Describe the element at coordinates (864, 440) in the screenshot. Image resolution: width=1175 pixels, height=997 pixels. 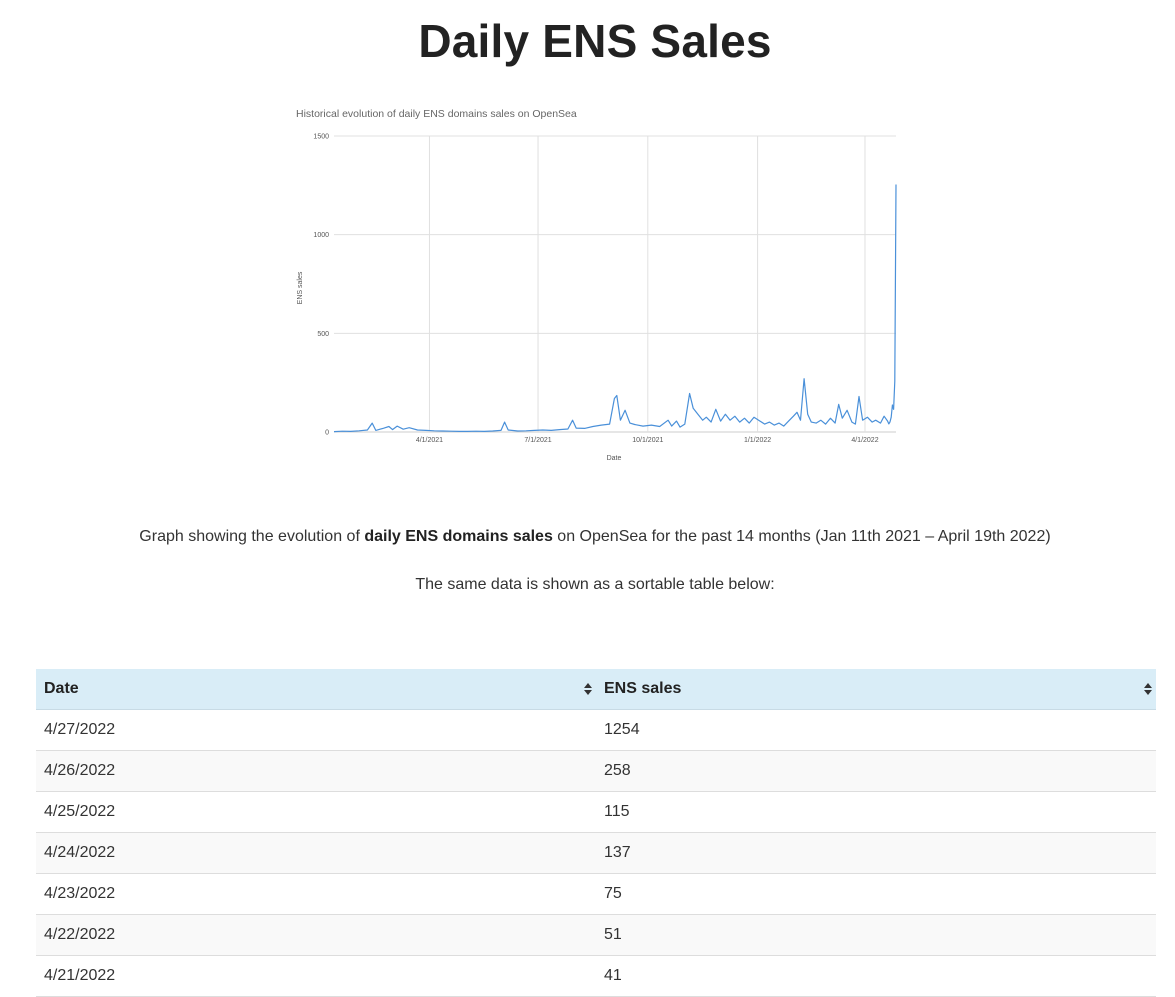
I see `x-tick-label: 4/1/2022` at that location.